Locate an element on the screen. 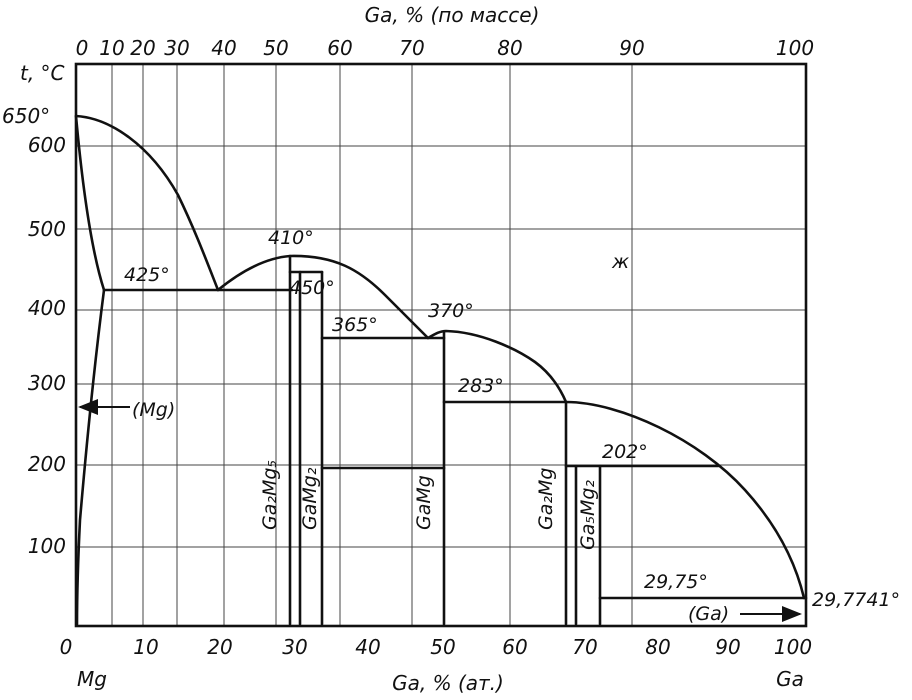 Image resolution: width=912 pixels, height=700 pixels. label-370: 370° is located at coordinates (451, 311).